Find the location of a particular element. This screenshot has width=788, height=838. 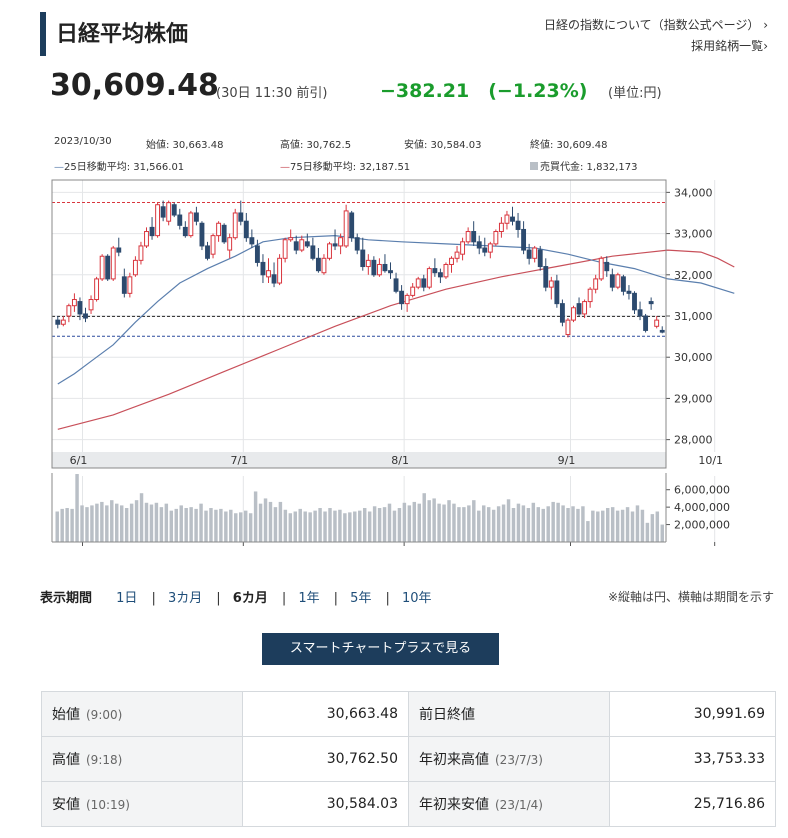

period-1y: 1年 is located at coordinates (309, 598).